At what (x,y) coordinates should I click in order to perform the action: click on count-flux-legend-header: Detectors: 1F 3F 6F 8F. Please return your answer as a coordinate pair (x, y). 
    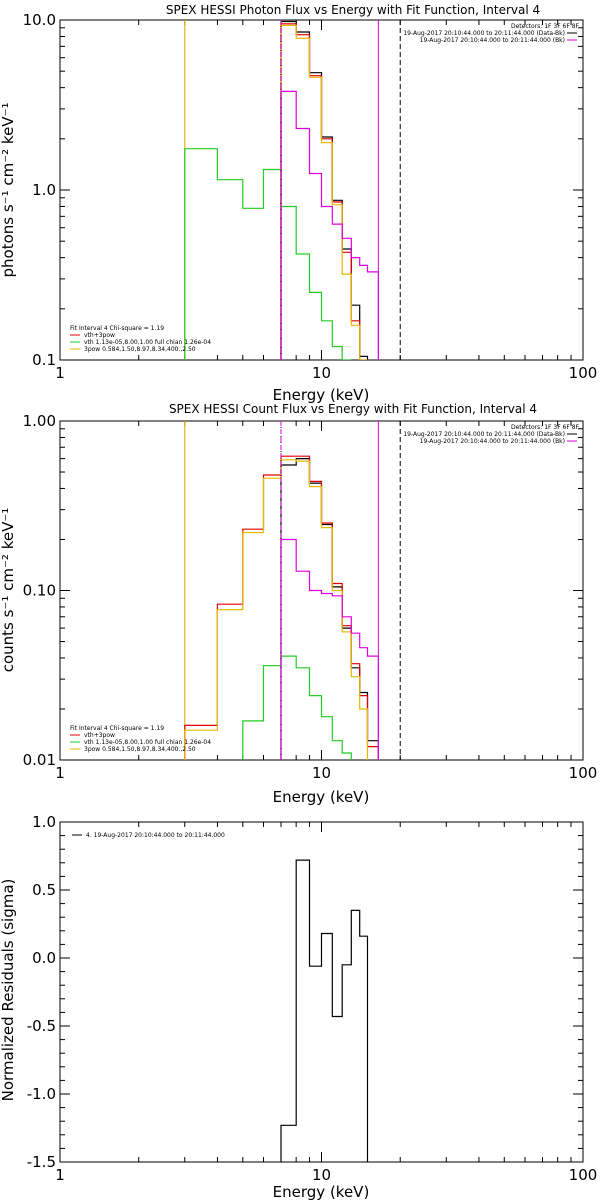
    Looking at the image, I should click on (545, 427).